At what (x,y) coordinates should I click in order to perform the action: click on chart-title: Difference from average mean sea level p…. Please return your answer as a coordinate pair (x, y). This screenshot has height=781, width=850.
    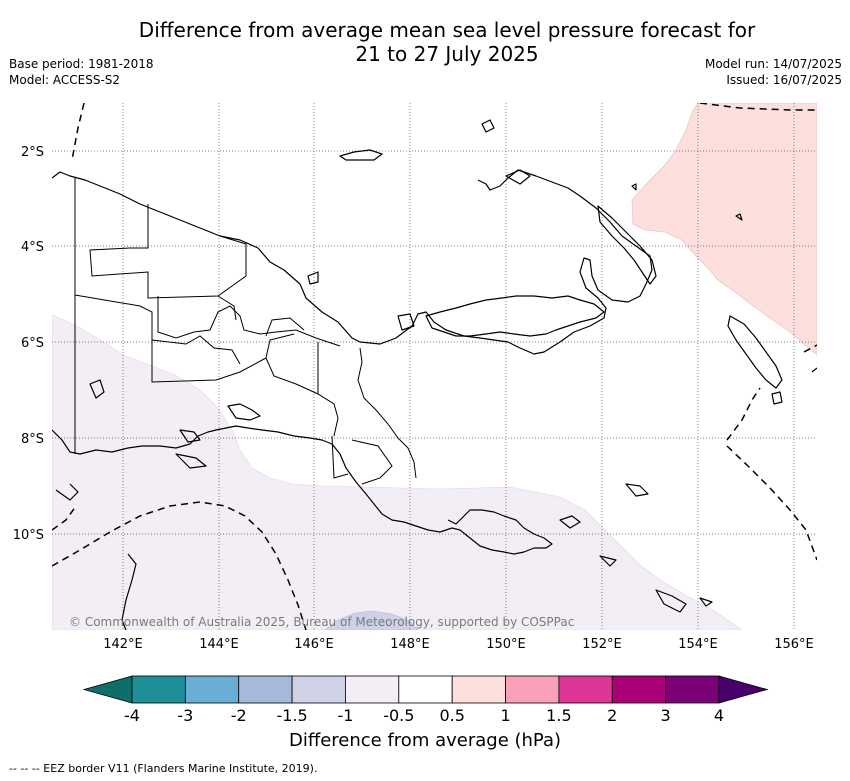
    Looking at the image, I should click on (425, 42).